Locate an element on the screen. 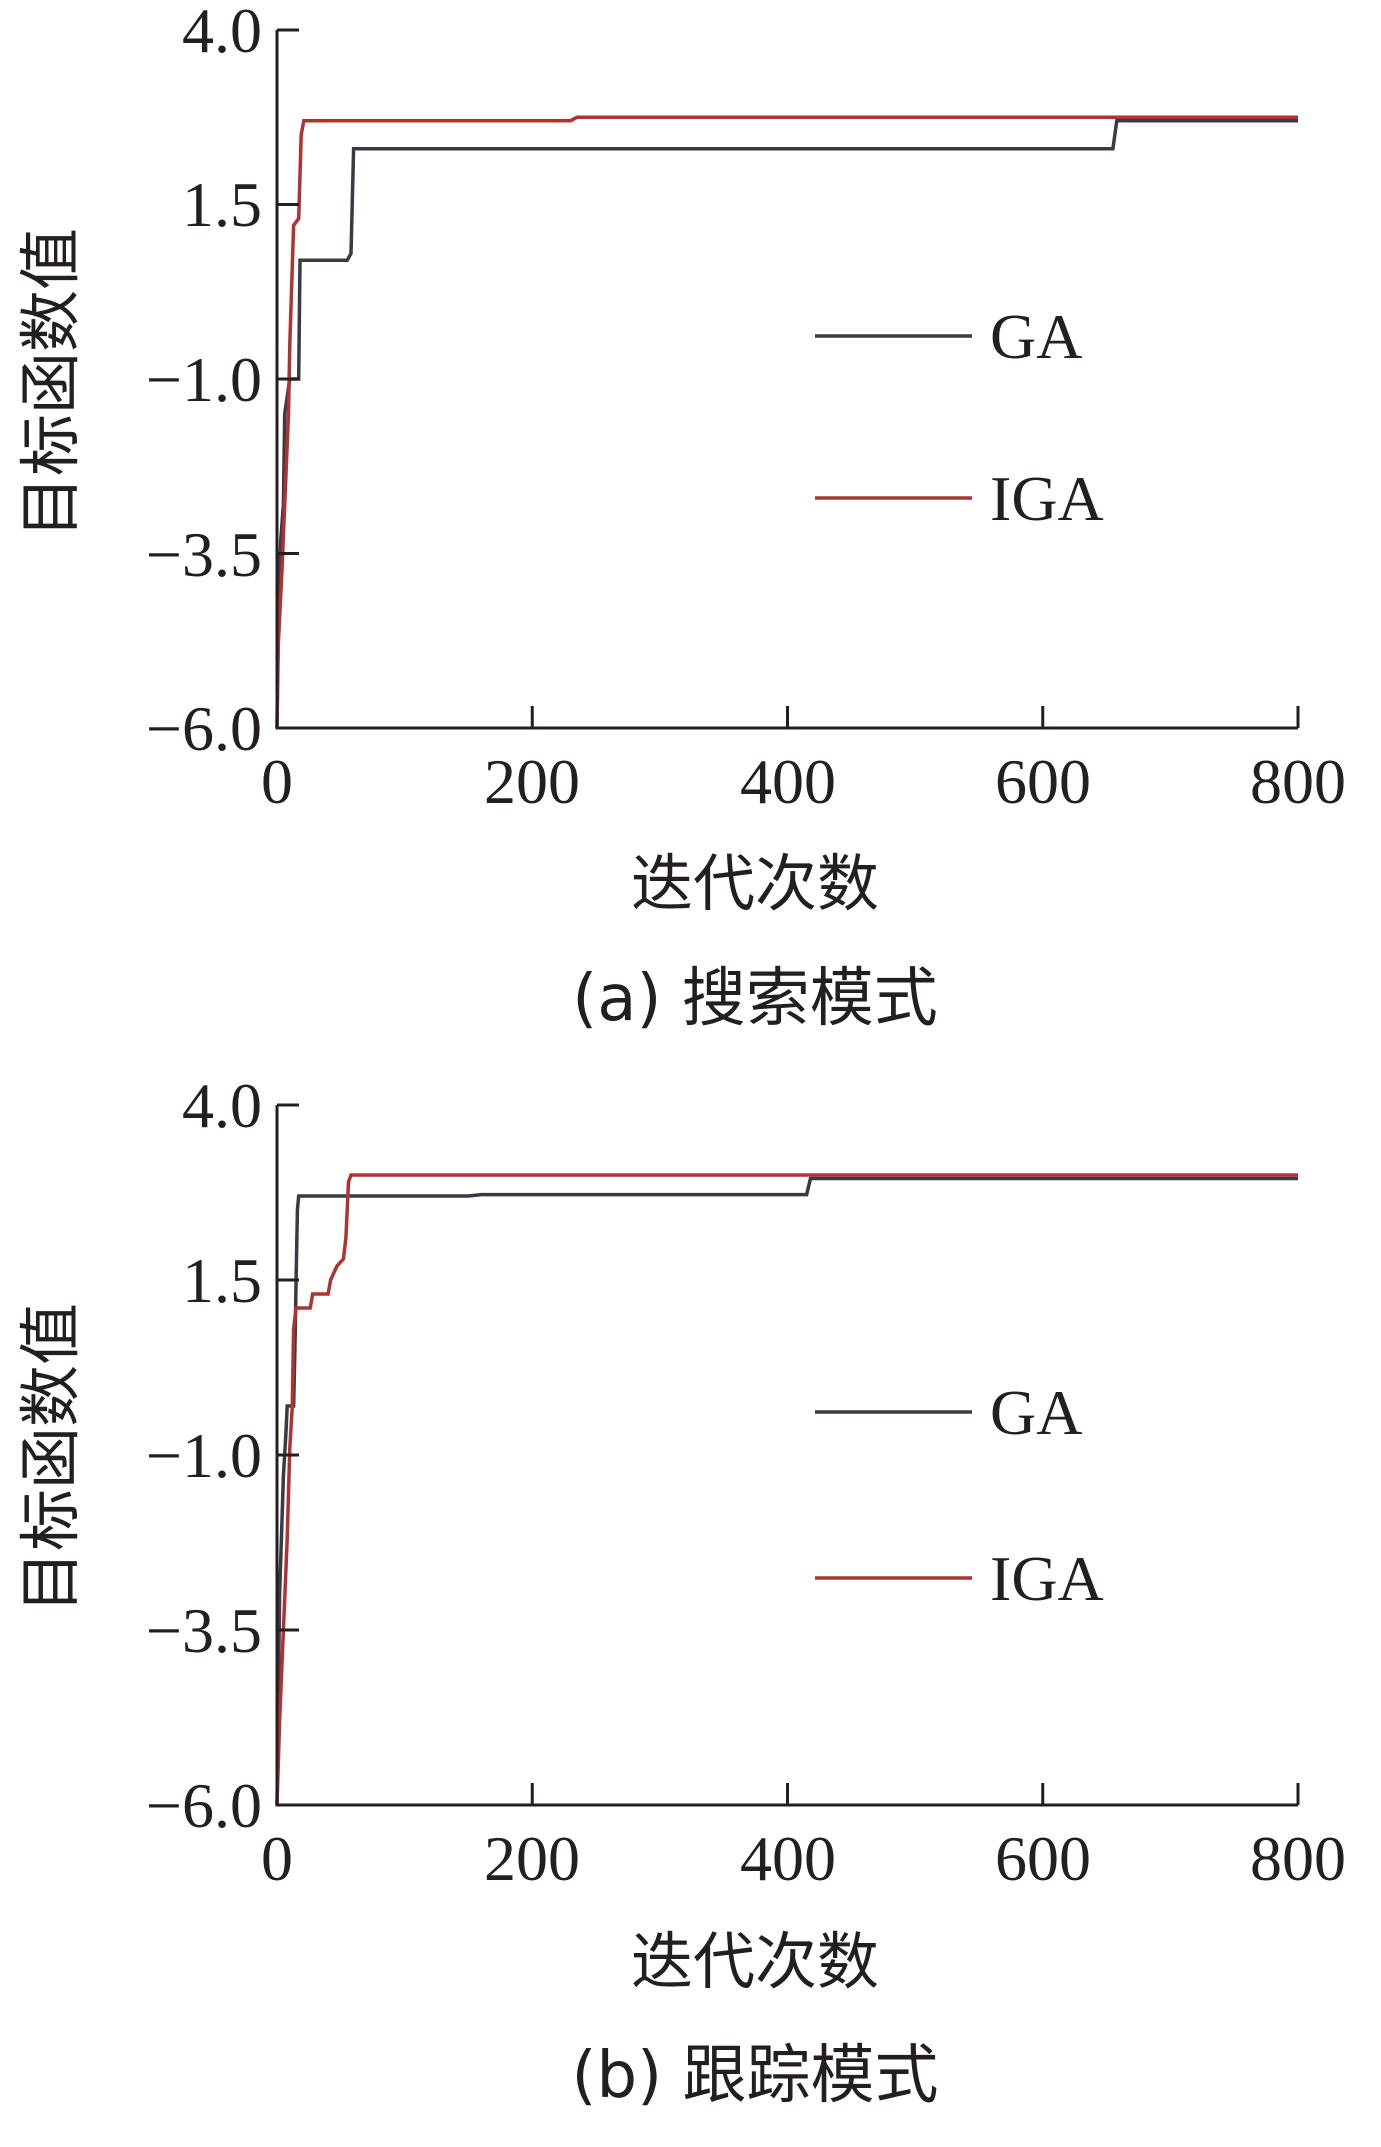 The height and width of the screenshot is (2147, 1381). chart-a-legend-label-ga: GA is located at coordinates (1036, 336).